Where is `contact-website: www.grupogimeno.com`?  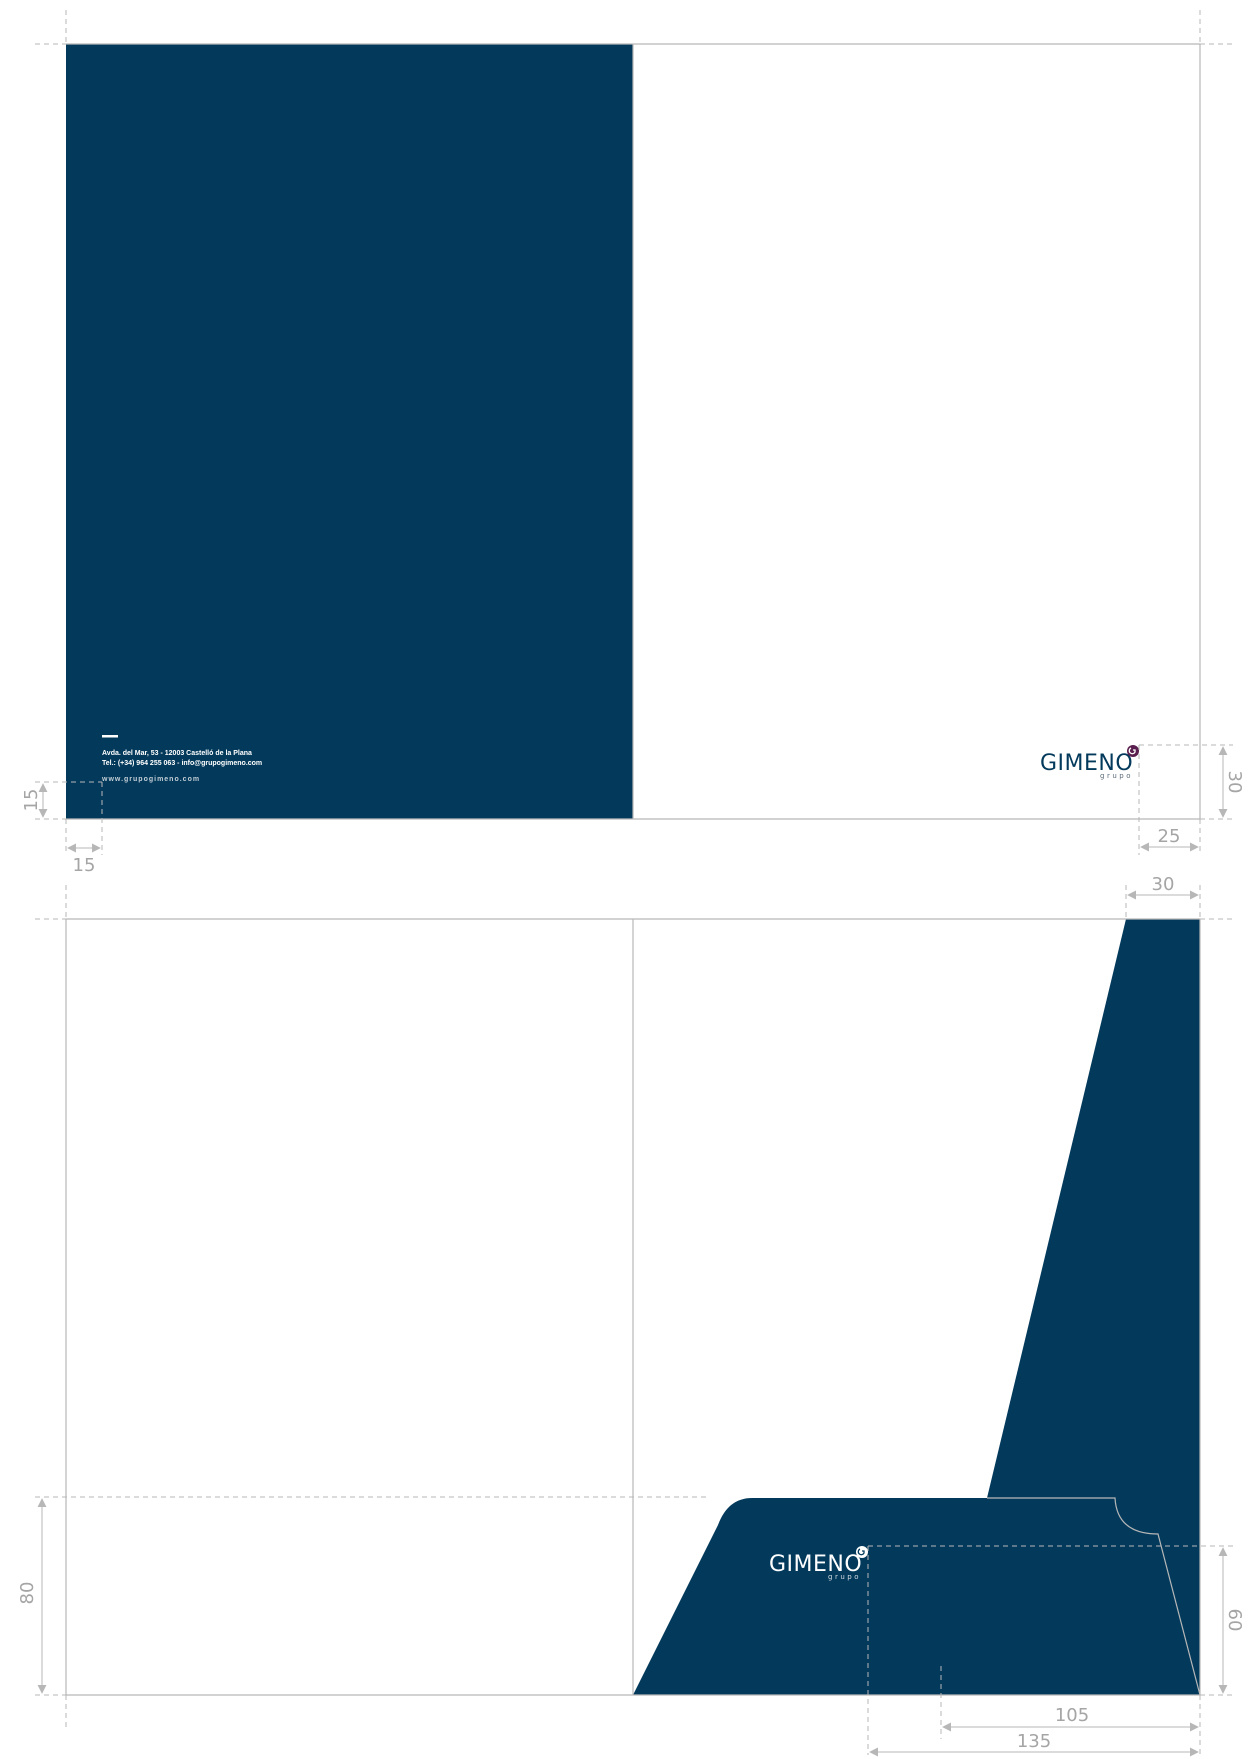 contact-website: www.grupogimeno.com is located at coordinates (150, 779).